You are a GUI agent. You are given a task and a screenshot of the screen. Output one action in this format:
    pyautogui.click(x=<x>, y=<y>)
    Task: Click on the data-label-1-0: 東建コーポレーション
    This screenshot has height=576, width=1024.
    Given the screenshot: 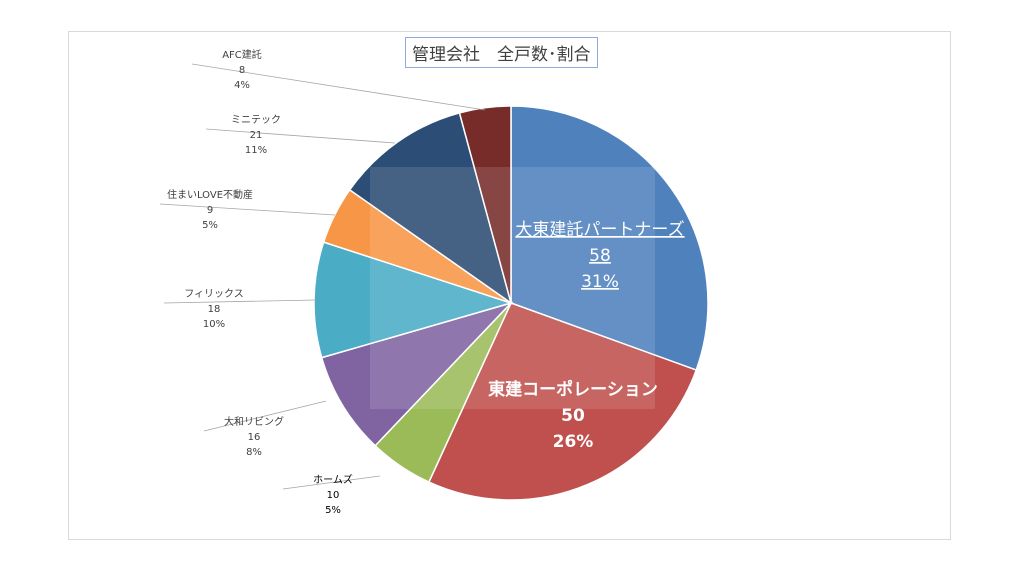 What is the action you would take?
    pyautogui.click(x=573, y=389)
    